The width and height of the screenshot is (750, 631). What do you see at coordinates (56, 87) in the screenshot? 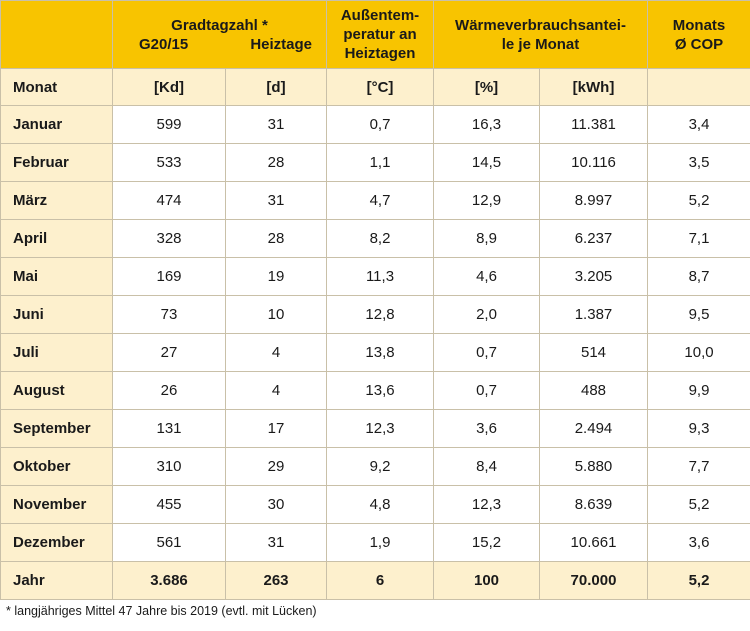
I see `unit-monat: Monat` at bounding box center [56, 87].